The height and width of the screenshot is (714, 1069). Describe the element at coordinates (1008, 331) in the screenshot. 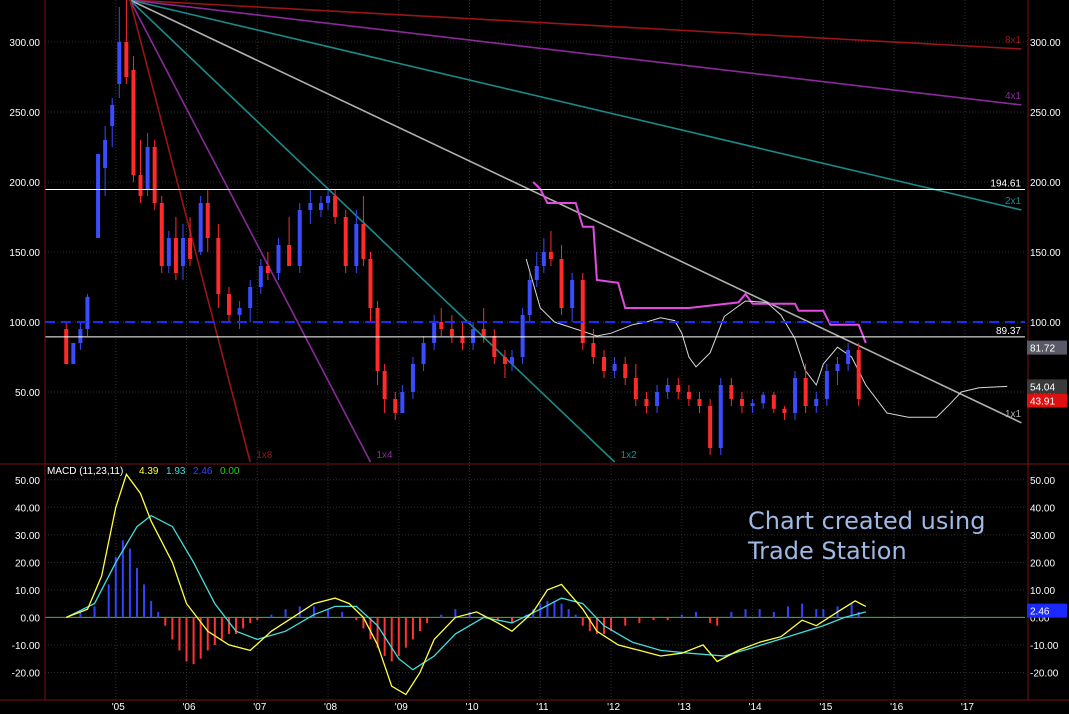

I see `level-label: 89.37` at that location.